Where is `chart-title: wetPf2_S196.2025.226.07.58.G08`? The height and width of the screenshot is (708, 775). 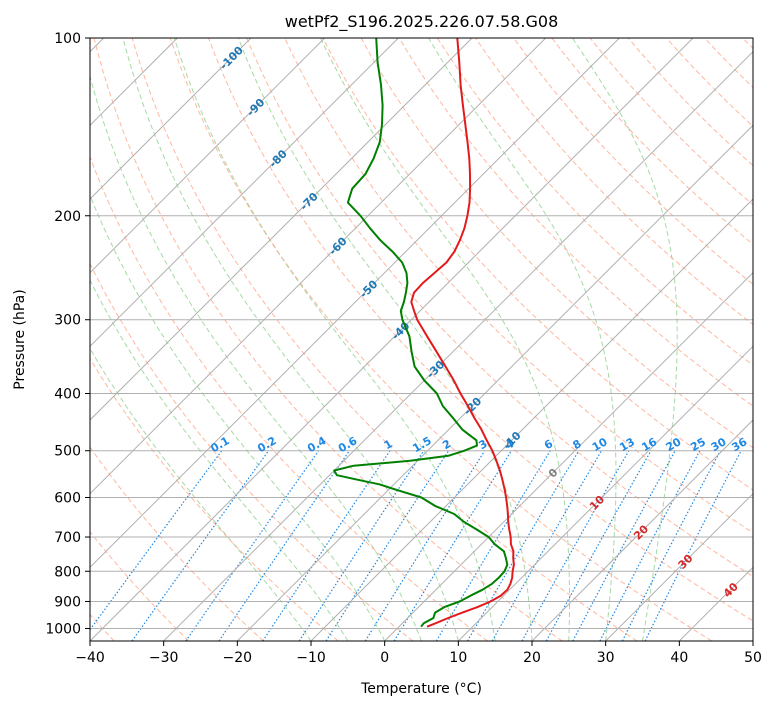 chart-title: wetPf2_S196.2025.226.07.58.G08 is located at coordinates (422, 22).